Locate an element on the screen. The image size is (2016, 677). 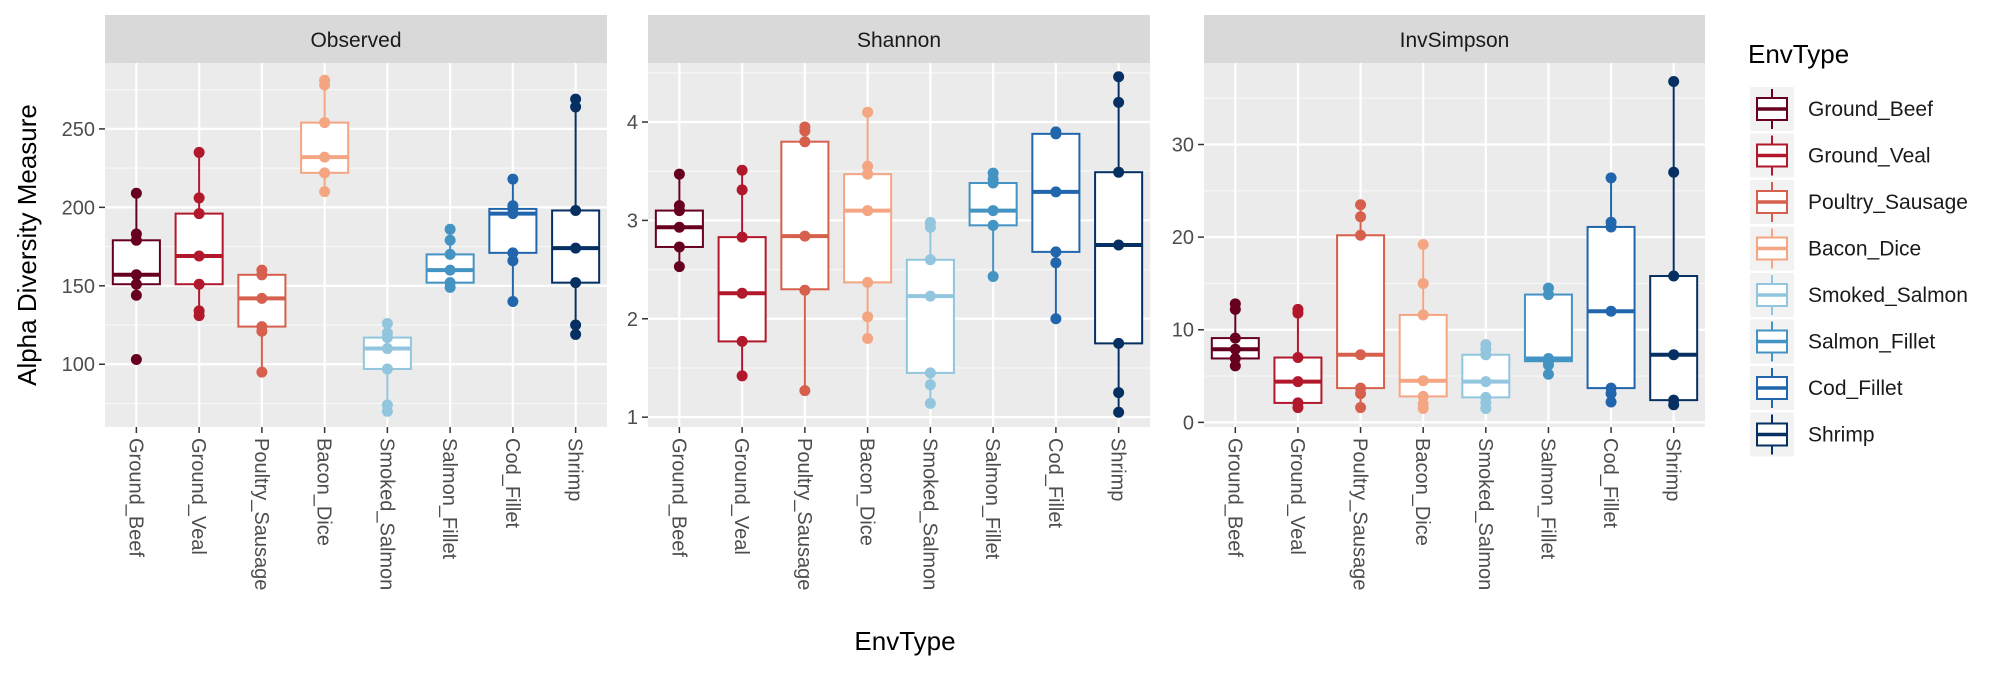
legend-item-cod-fillet: Cod_Fillet is located at coordinates (1826, 388).